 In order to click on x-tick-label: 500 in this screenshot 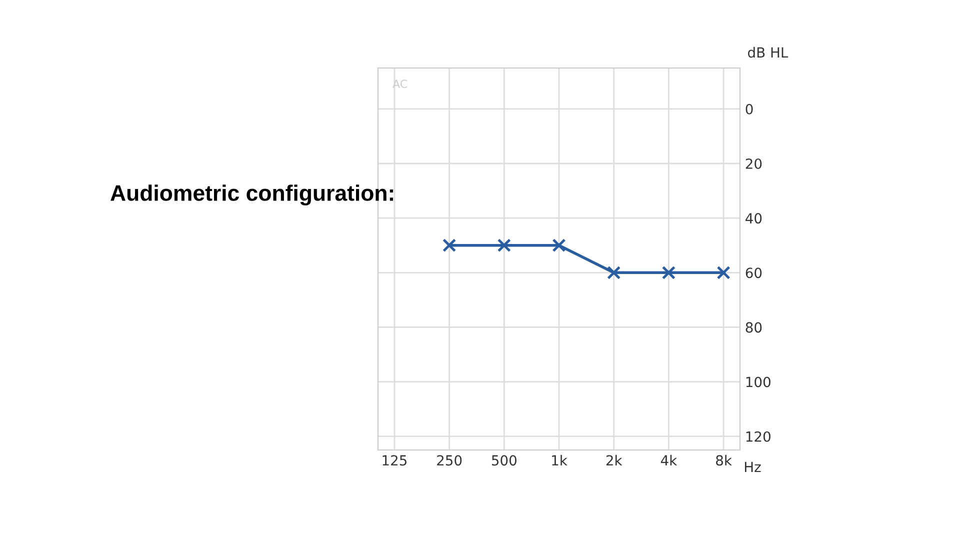, I will do `click(504, 460)`.